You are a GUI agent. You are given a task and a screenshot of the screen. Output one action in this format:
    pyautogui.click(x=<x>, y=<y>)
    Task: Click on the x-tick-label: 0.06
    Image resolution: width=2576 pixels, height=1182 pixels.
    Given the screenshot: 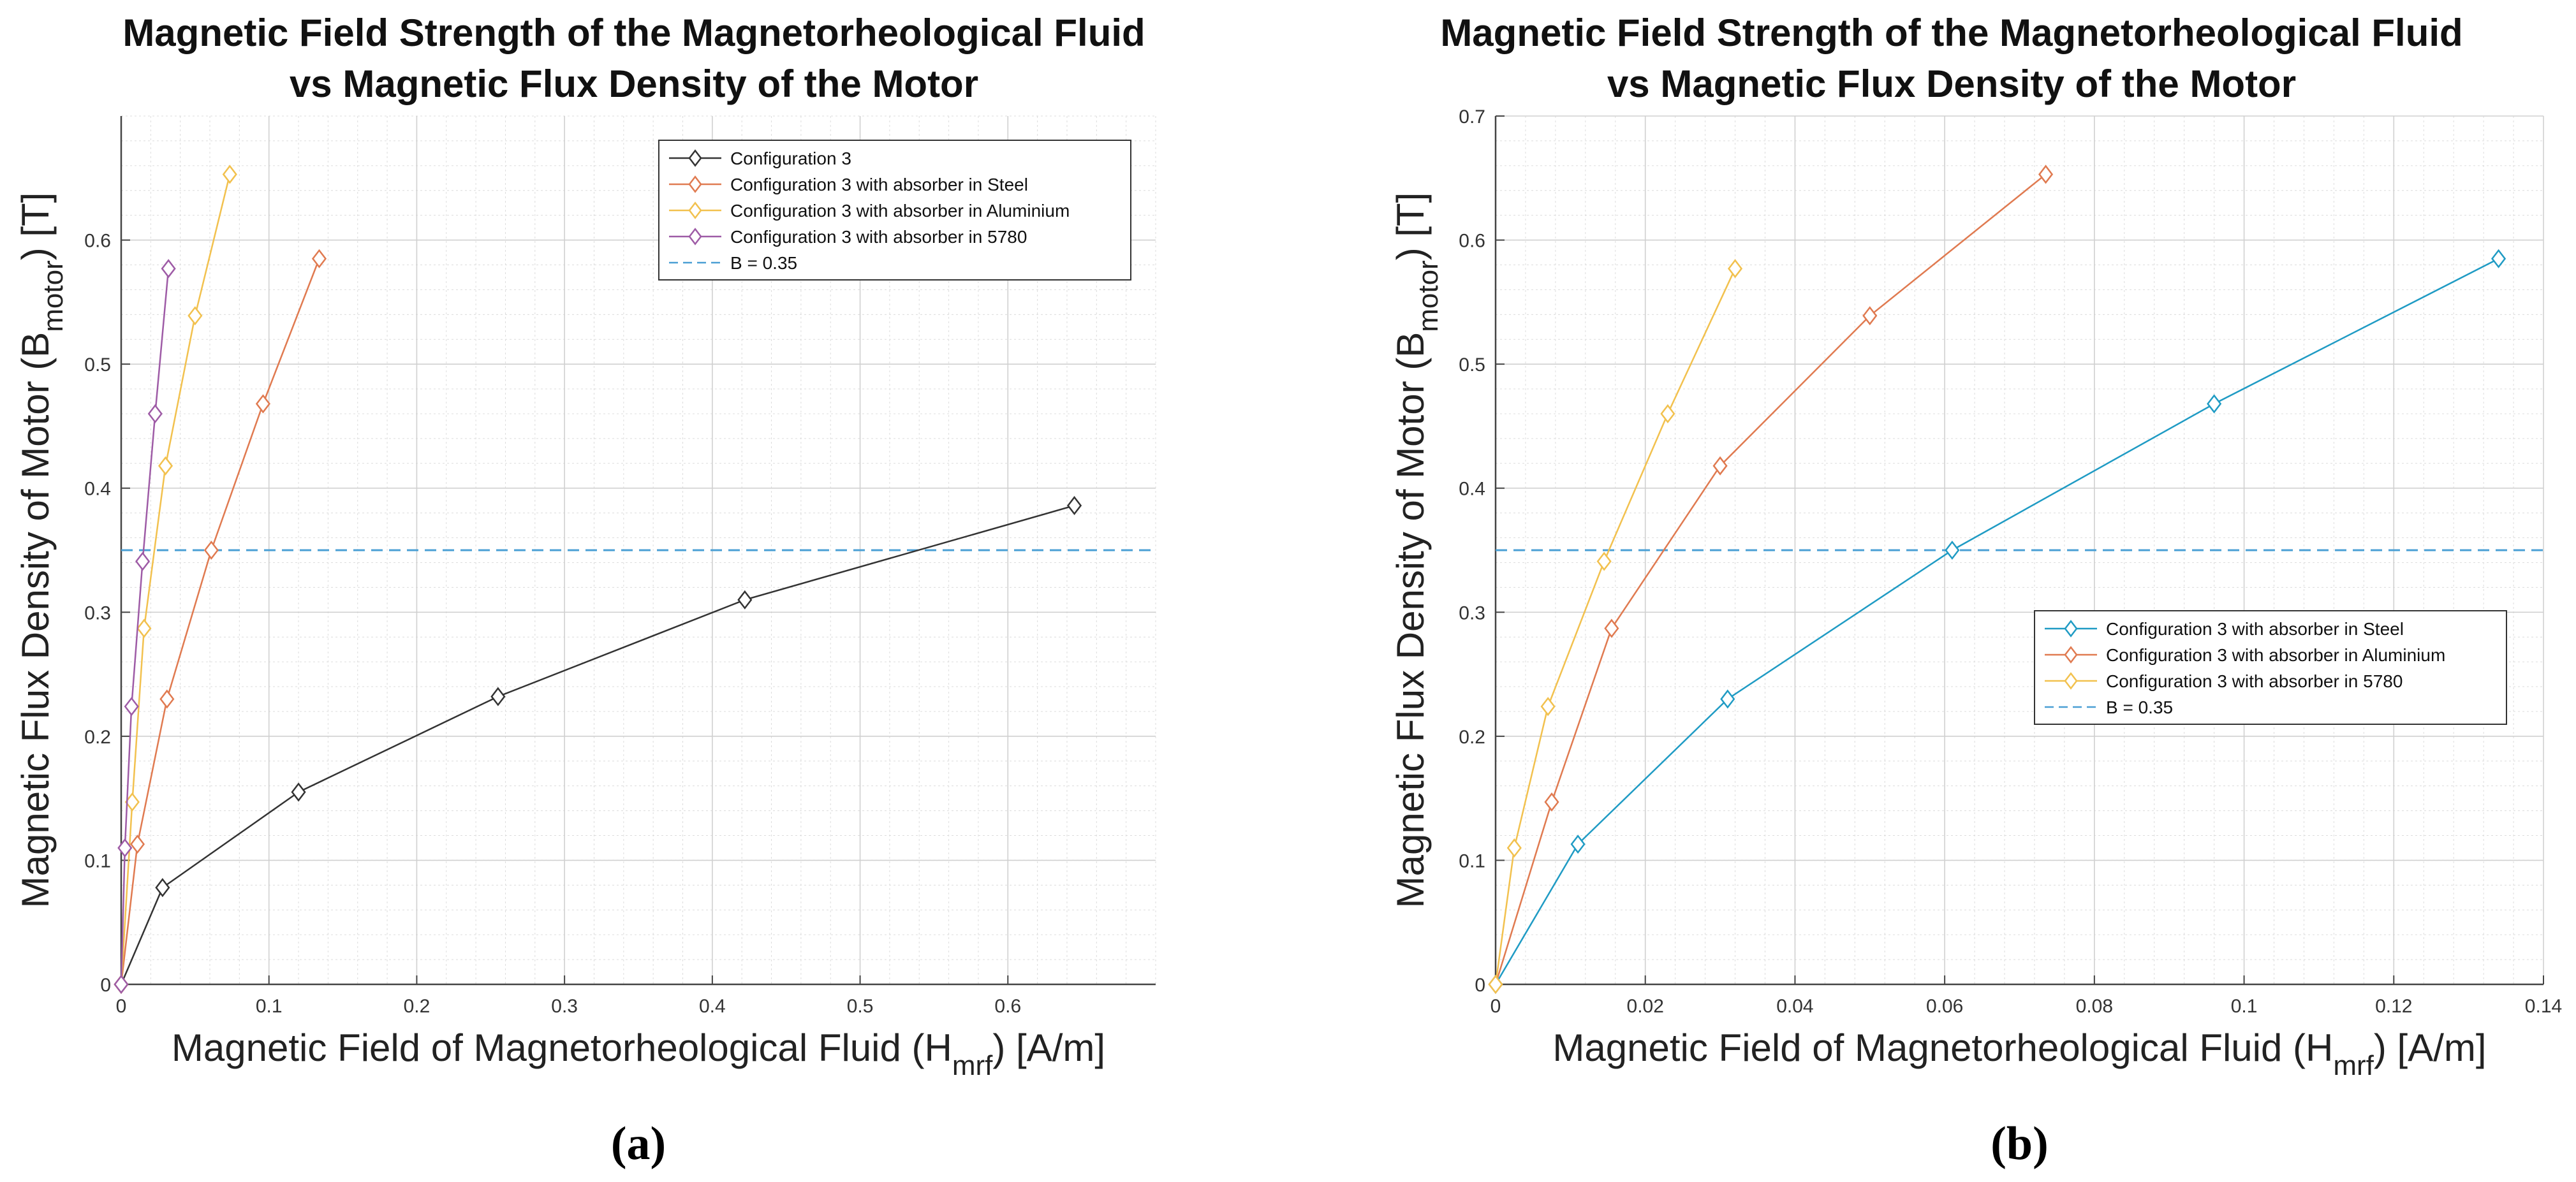 What is the action you would take?
    pyautogui.click(x=1944, y=1006)
    